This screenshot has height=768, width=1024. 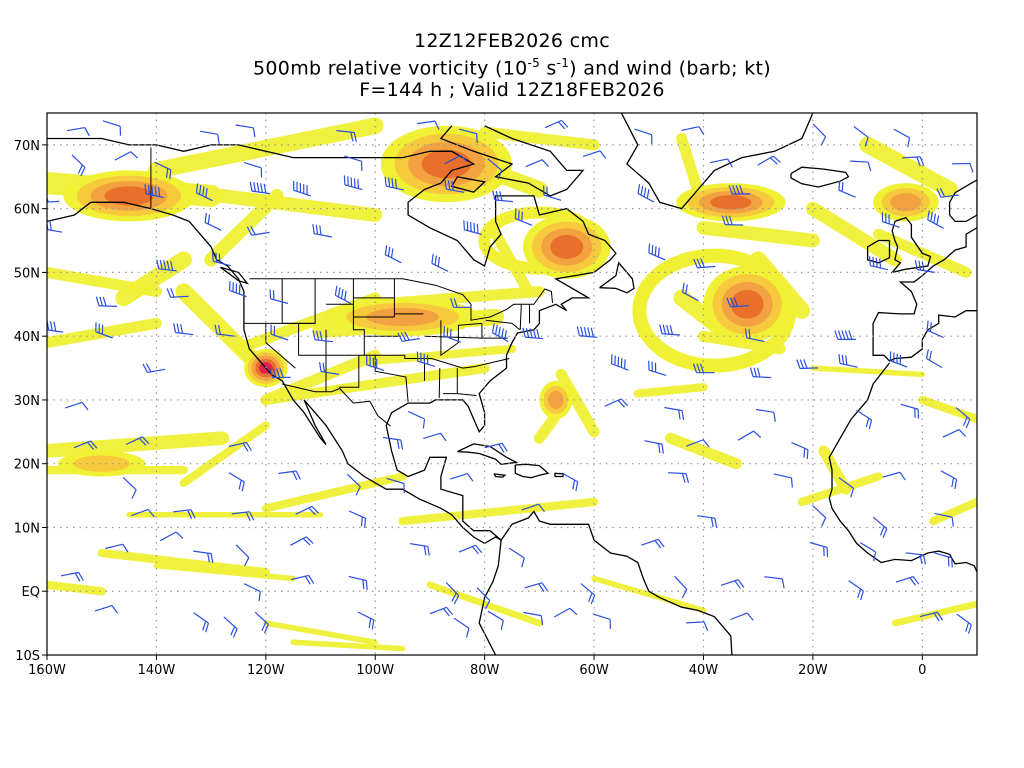 I want to click on lat-label-EQ: EQ, so click(x=31, y=592).